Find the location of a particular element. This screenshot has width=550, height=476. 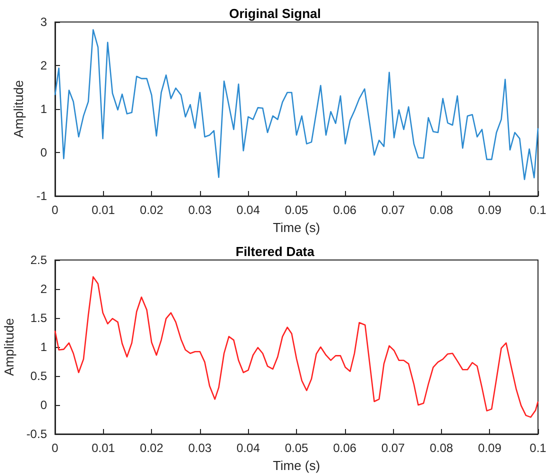

y-tick-label: 1.5 is located at coordinates (39, 318).